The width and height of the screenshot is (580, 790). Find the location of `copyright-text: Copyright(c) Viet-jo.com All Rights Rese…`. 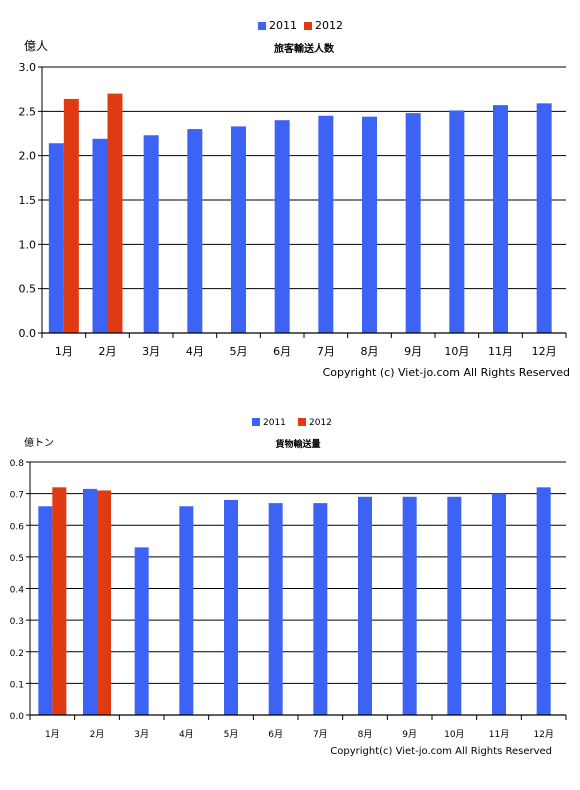

copyright-text: Copyright(c) Viet-jo.com All Rights Rese… is located at coordinates (441, 751).